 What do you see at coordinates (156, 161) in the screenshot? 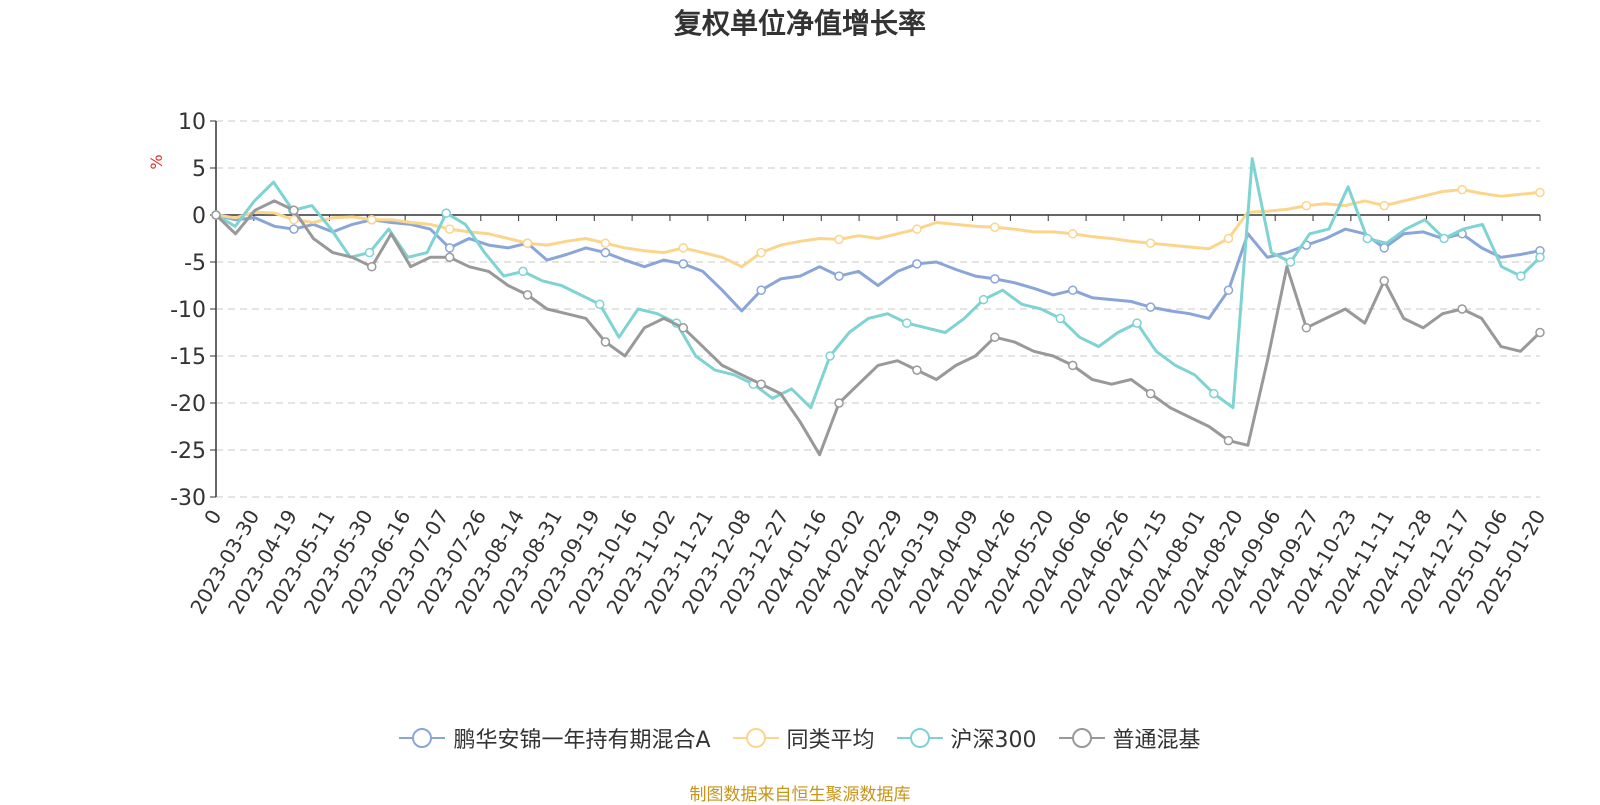
I see `y-axis-unit: %` at bounding box center [156, 161].